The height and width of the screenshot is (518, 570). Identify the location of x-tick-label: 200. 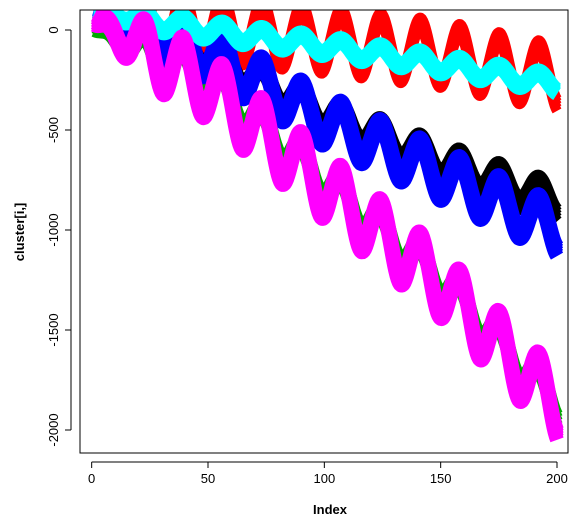
(557, 478).